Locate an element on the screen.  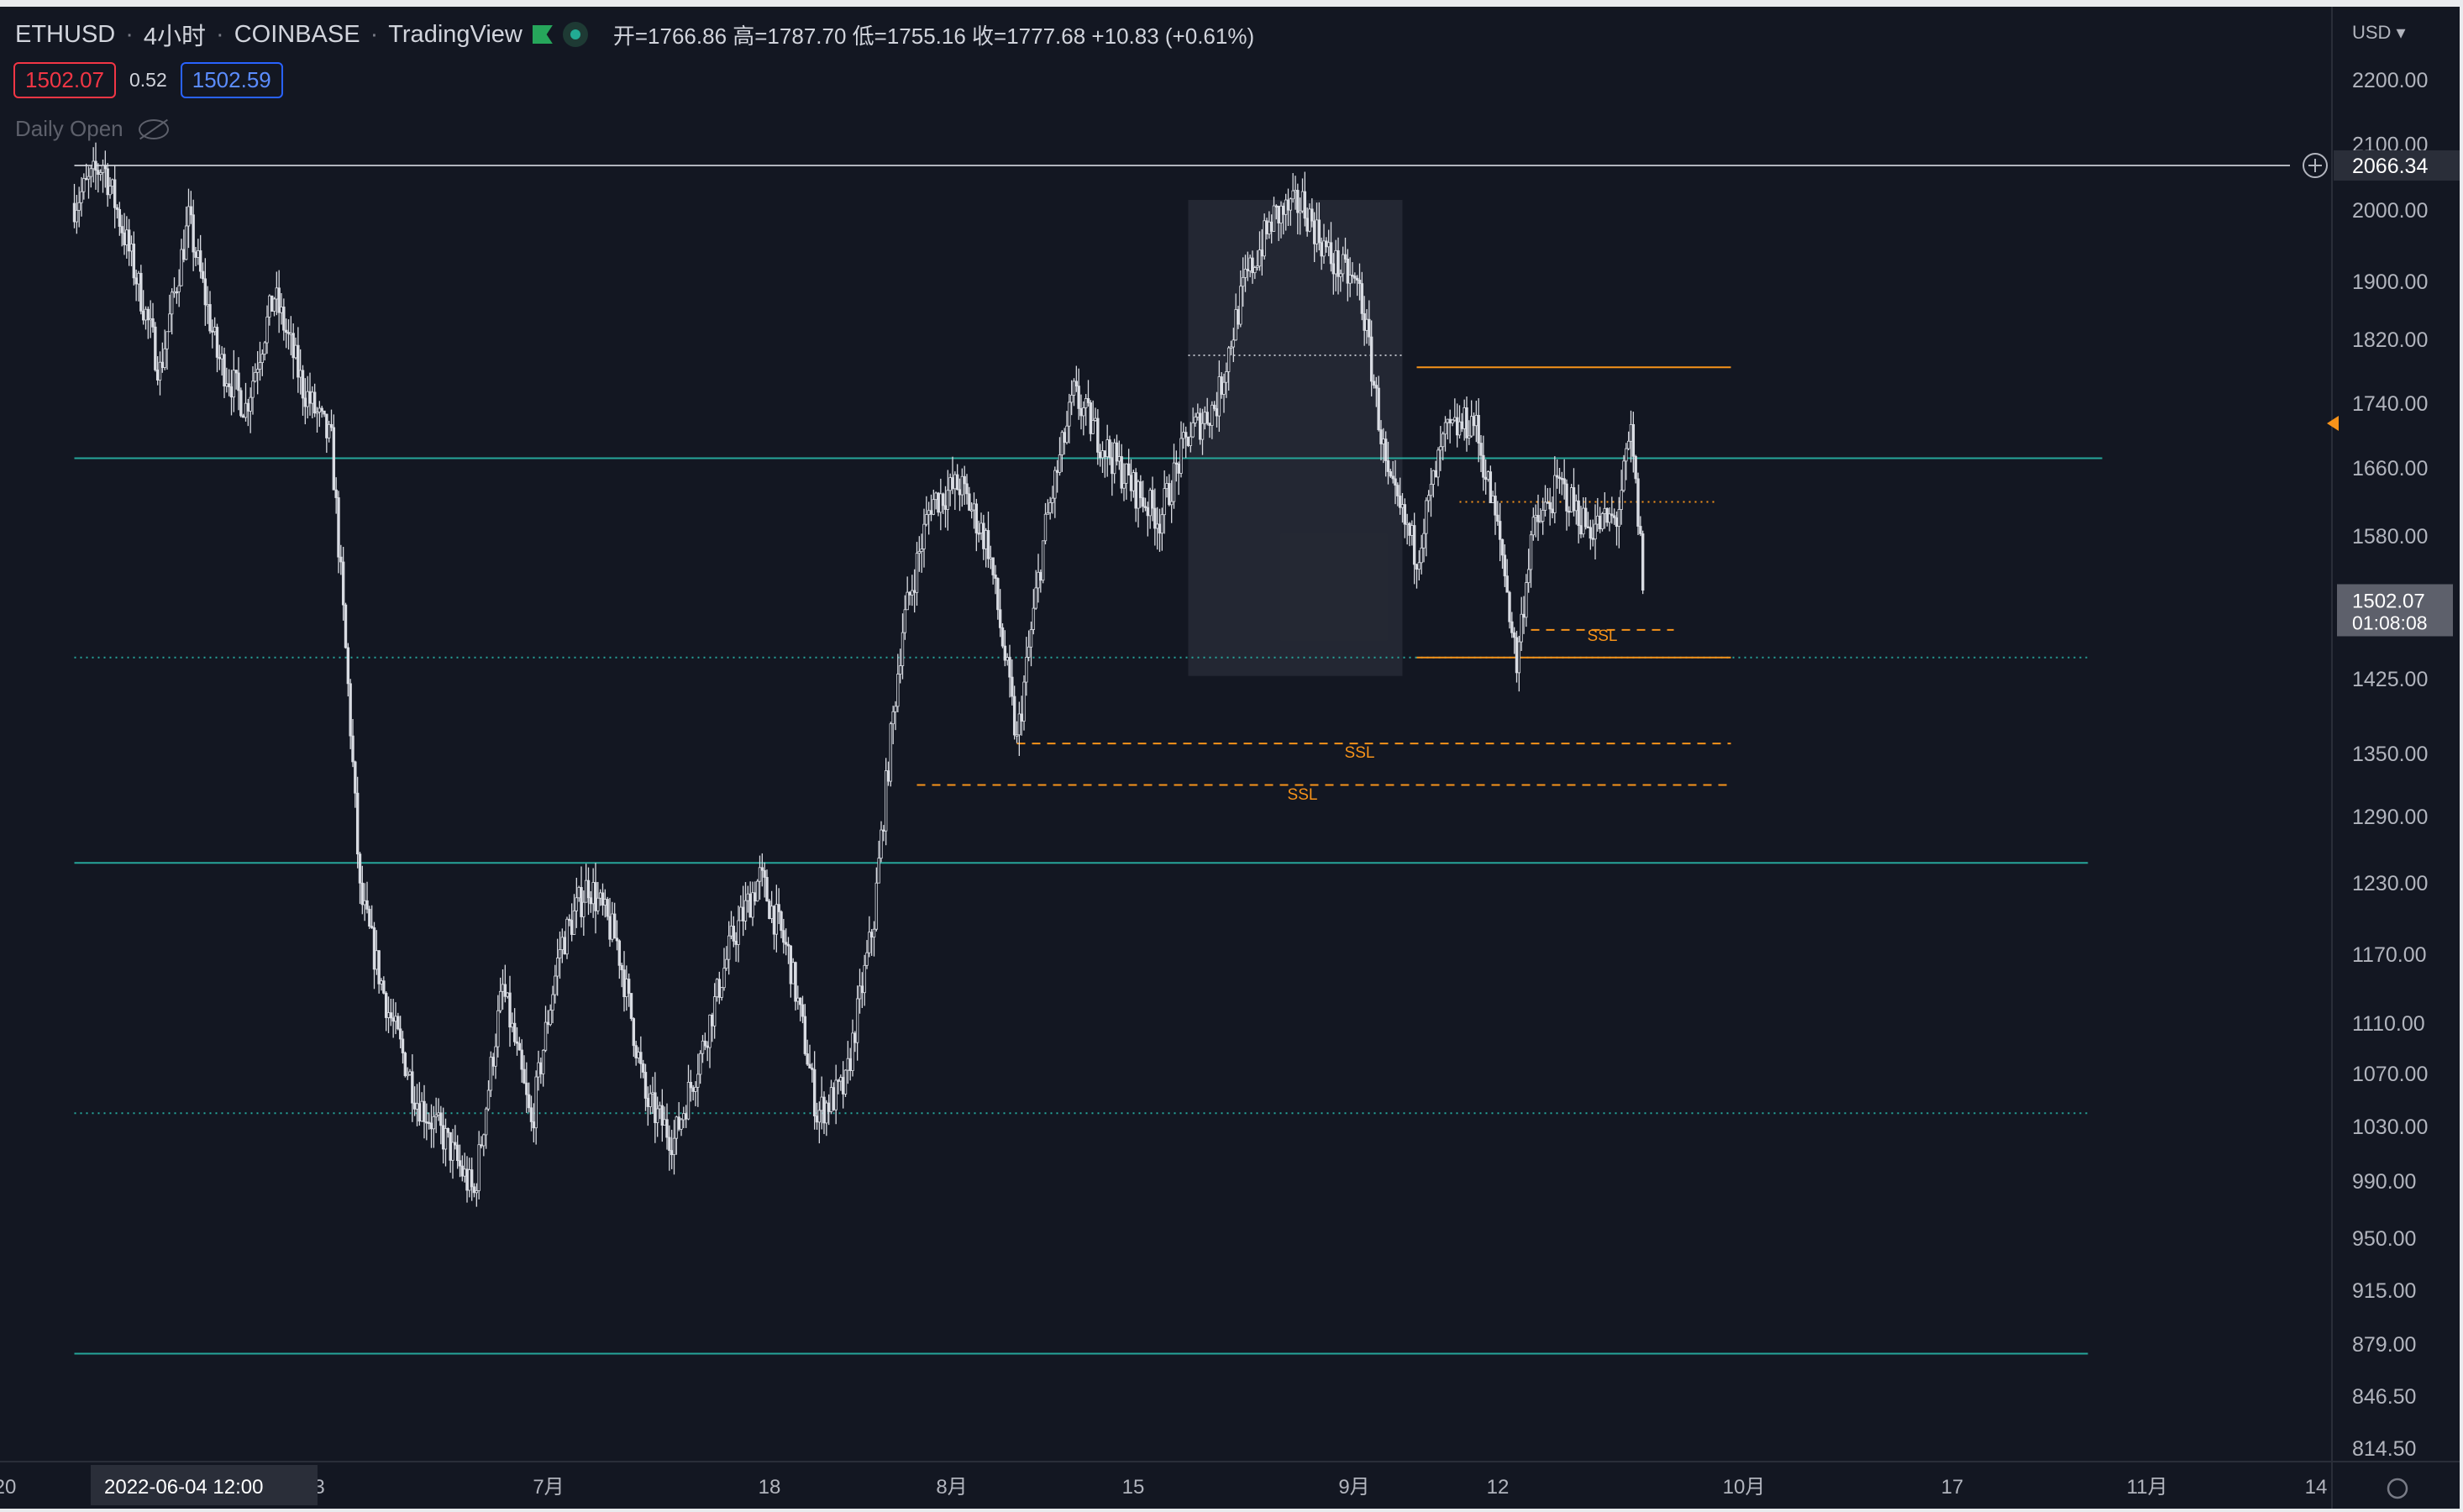
eye-hidden-icon is located at coordinates (153, 128).